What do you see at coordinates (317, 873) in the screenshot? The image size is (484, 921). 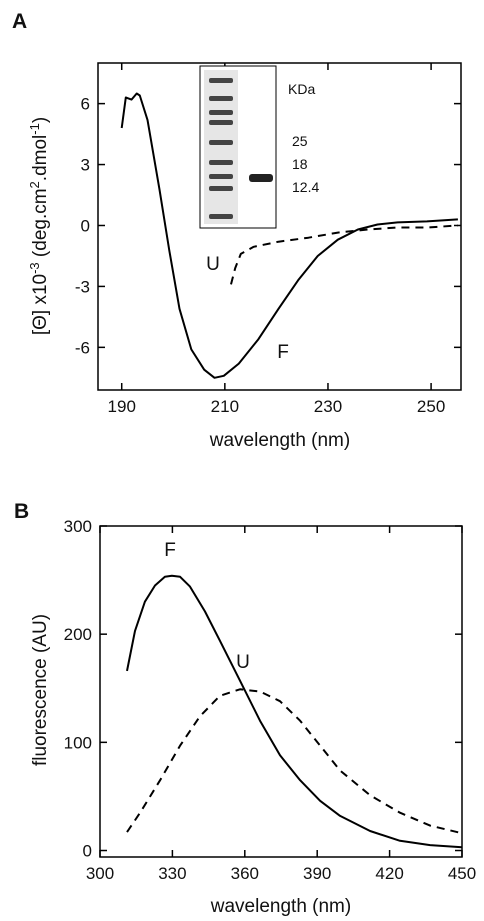 I see `x-tick-label: 390` at bounding box center [317, 873].